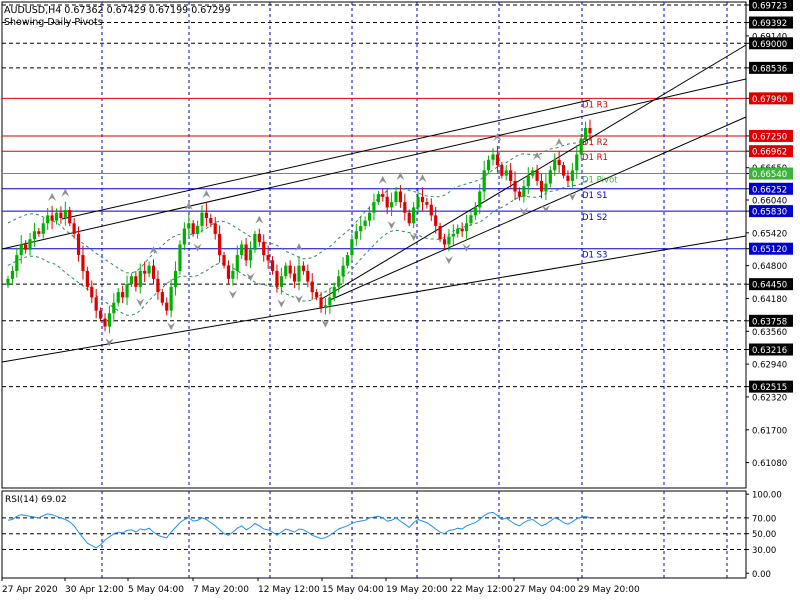 The width and height of the screenshot is (800, 604). Describe the element at coordinates (769, 322) in the screenshot. I see `price-tag: 0.63758` at that location.